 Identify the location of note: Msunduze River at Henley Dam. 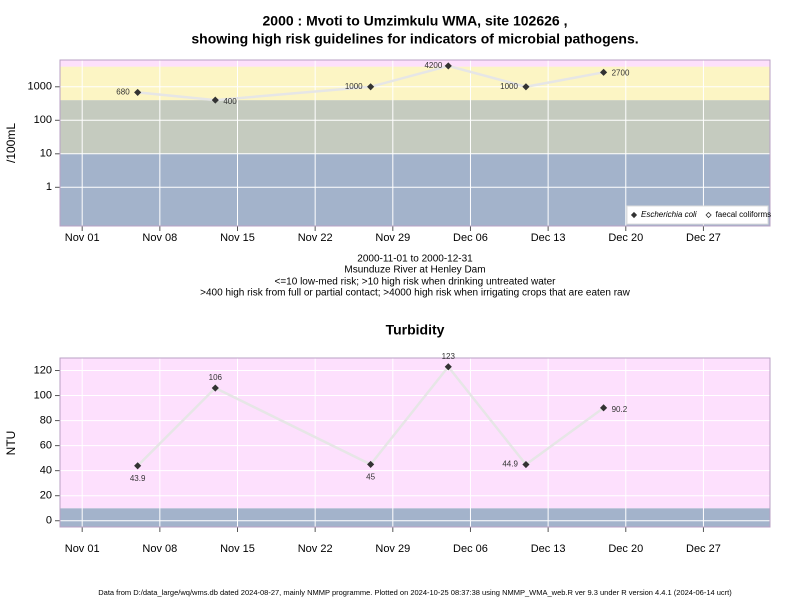
(414, 270).